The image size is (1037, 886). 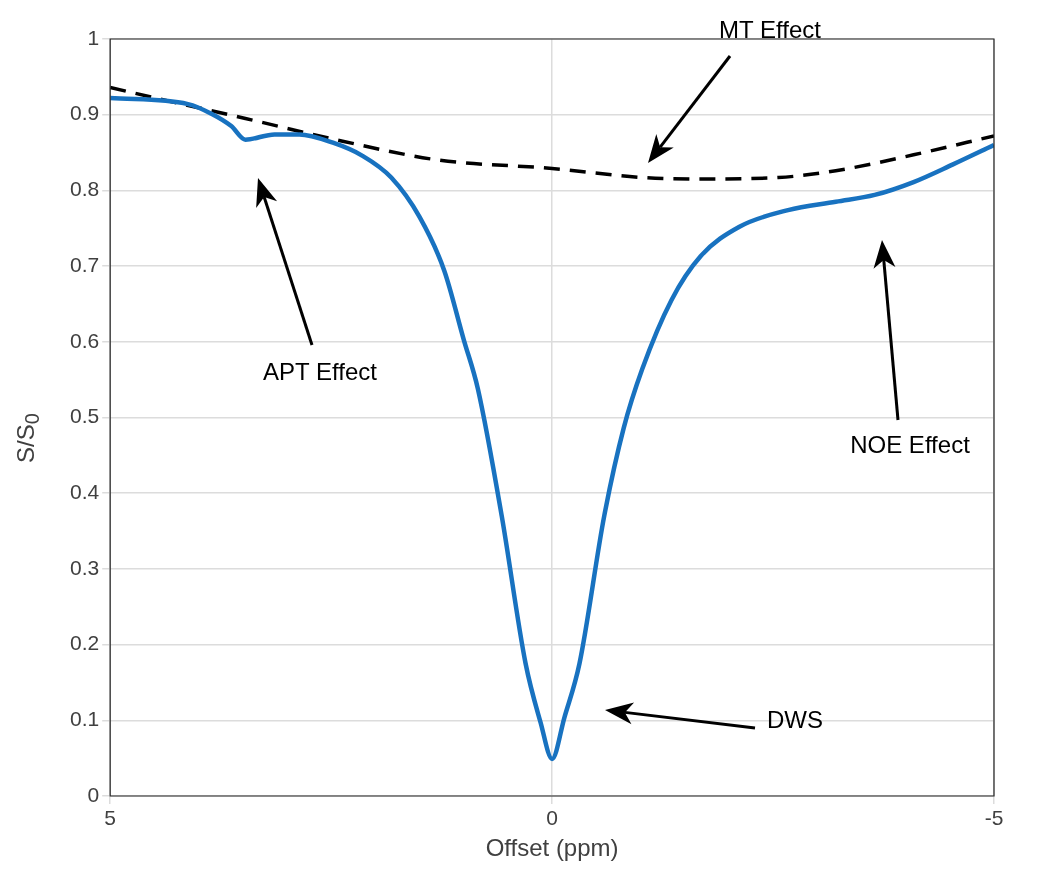 I want to click on x-tick-label: 5, so click(x=110, y=818).